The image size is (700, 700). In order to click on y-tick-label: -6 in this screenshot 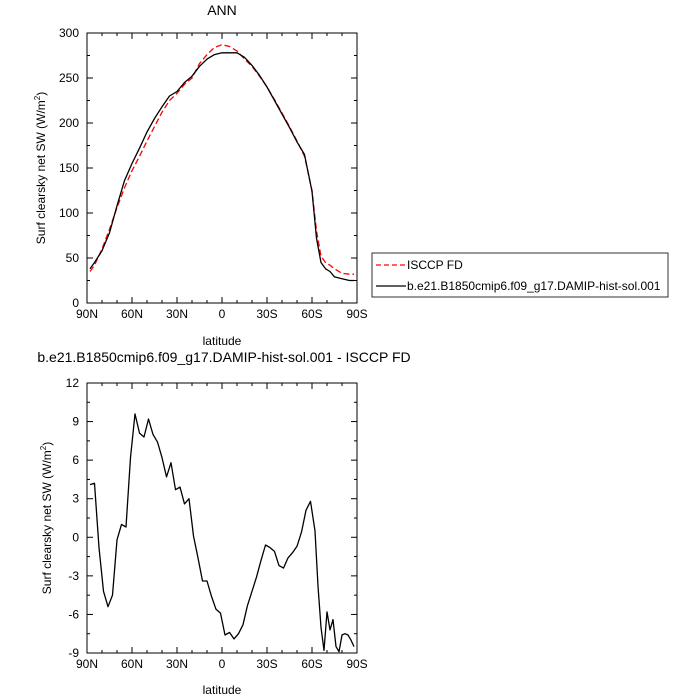, I will do `click(73, 614)`.